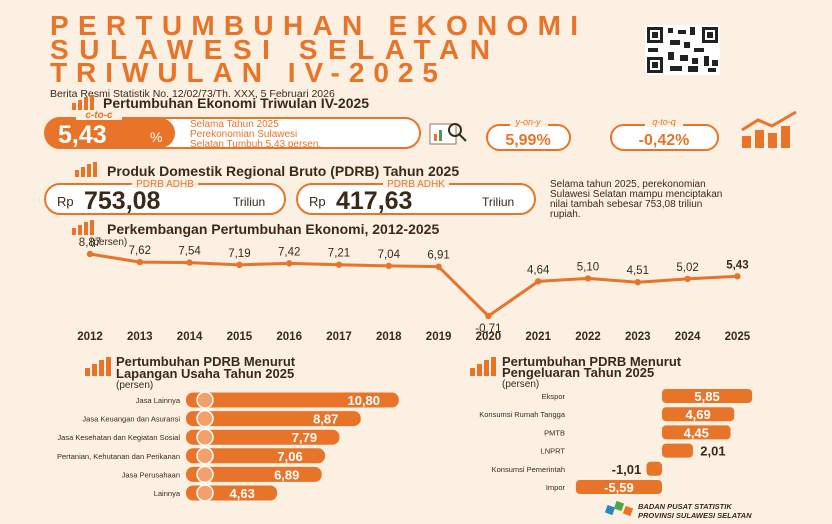 The image size is (832, 524). What do you see at coordinates (638, 271) in the screenshot?
I see `data-label: 4,51` at bounding box center [638, 271].